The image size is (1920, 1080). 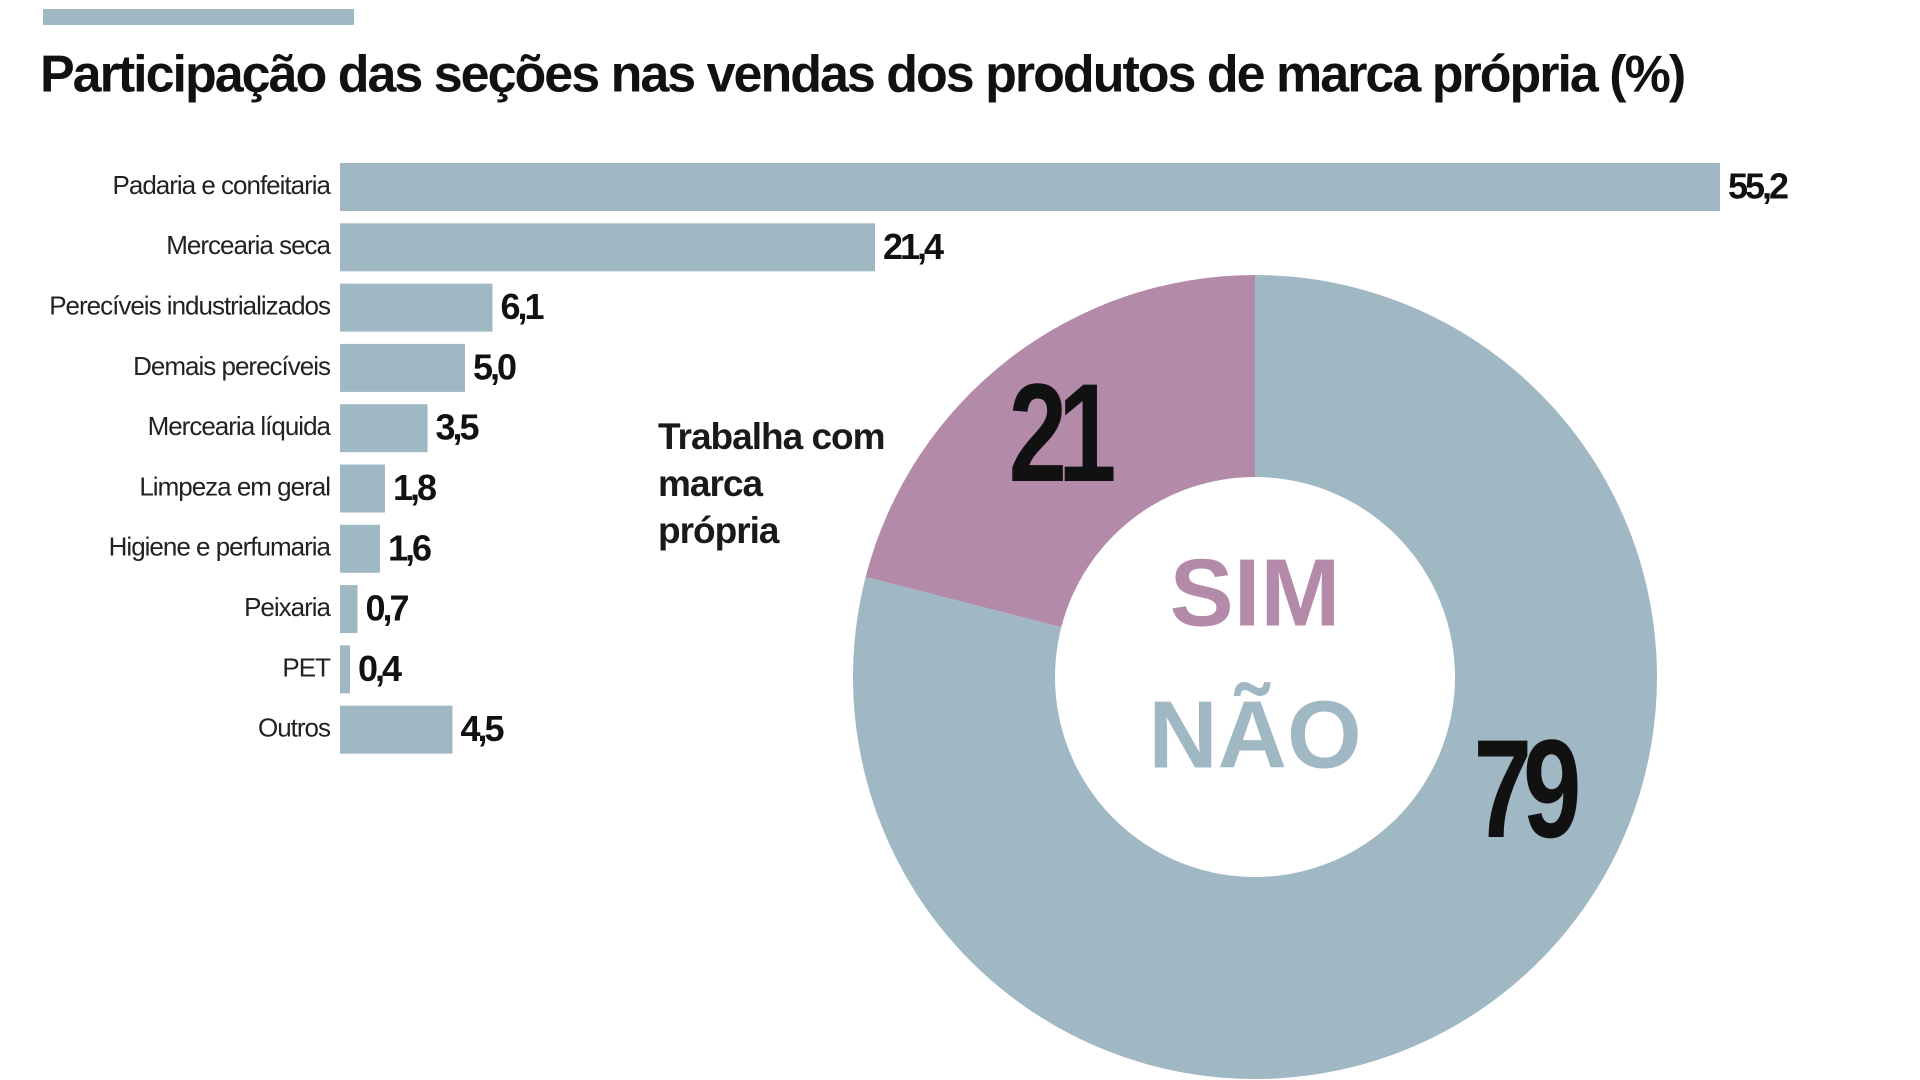 I want to click on category-label: Limpeza em geral, so click(x=234, y=486).